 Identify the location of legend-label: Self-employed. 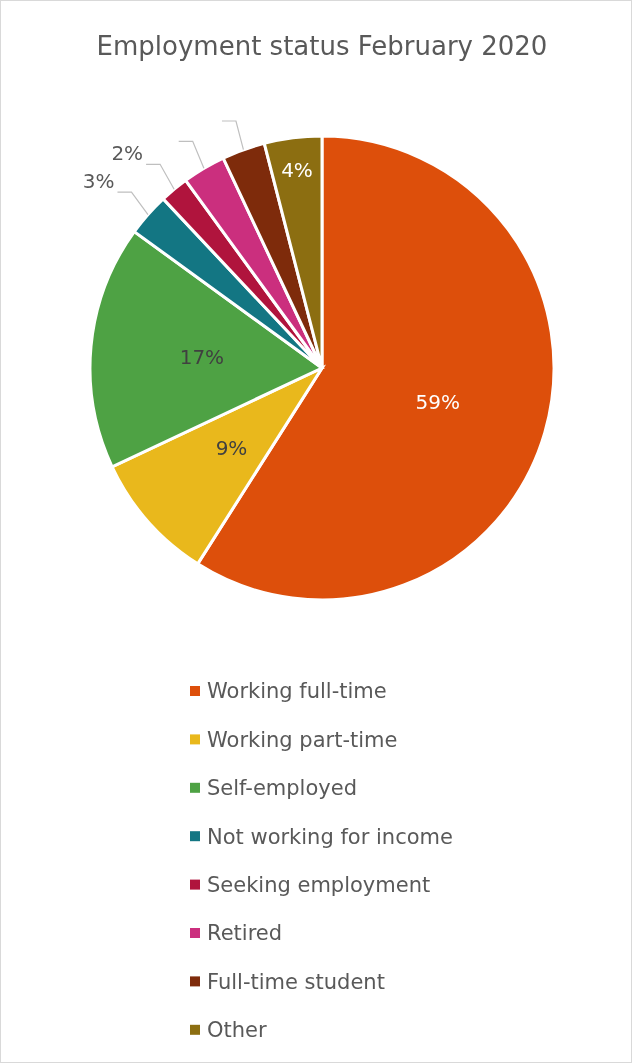
(282, 788).